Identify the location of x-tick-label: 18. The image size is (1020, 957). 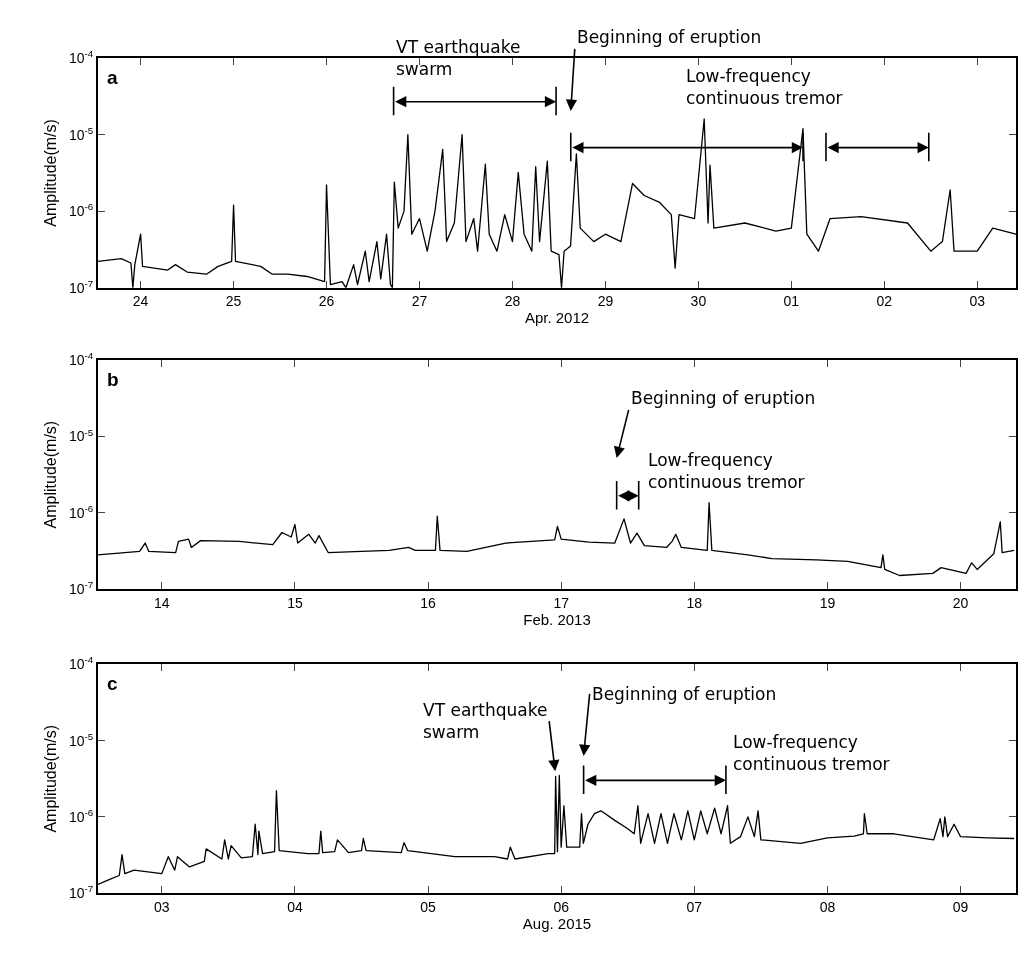
(694, 602).